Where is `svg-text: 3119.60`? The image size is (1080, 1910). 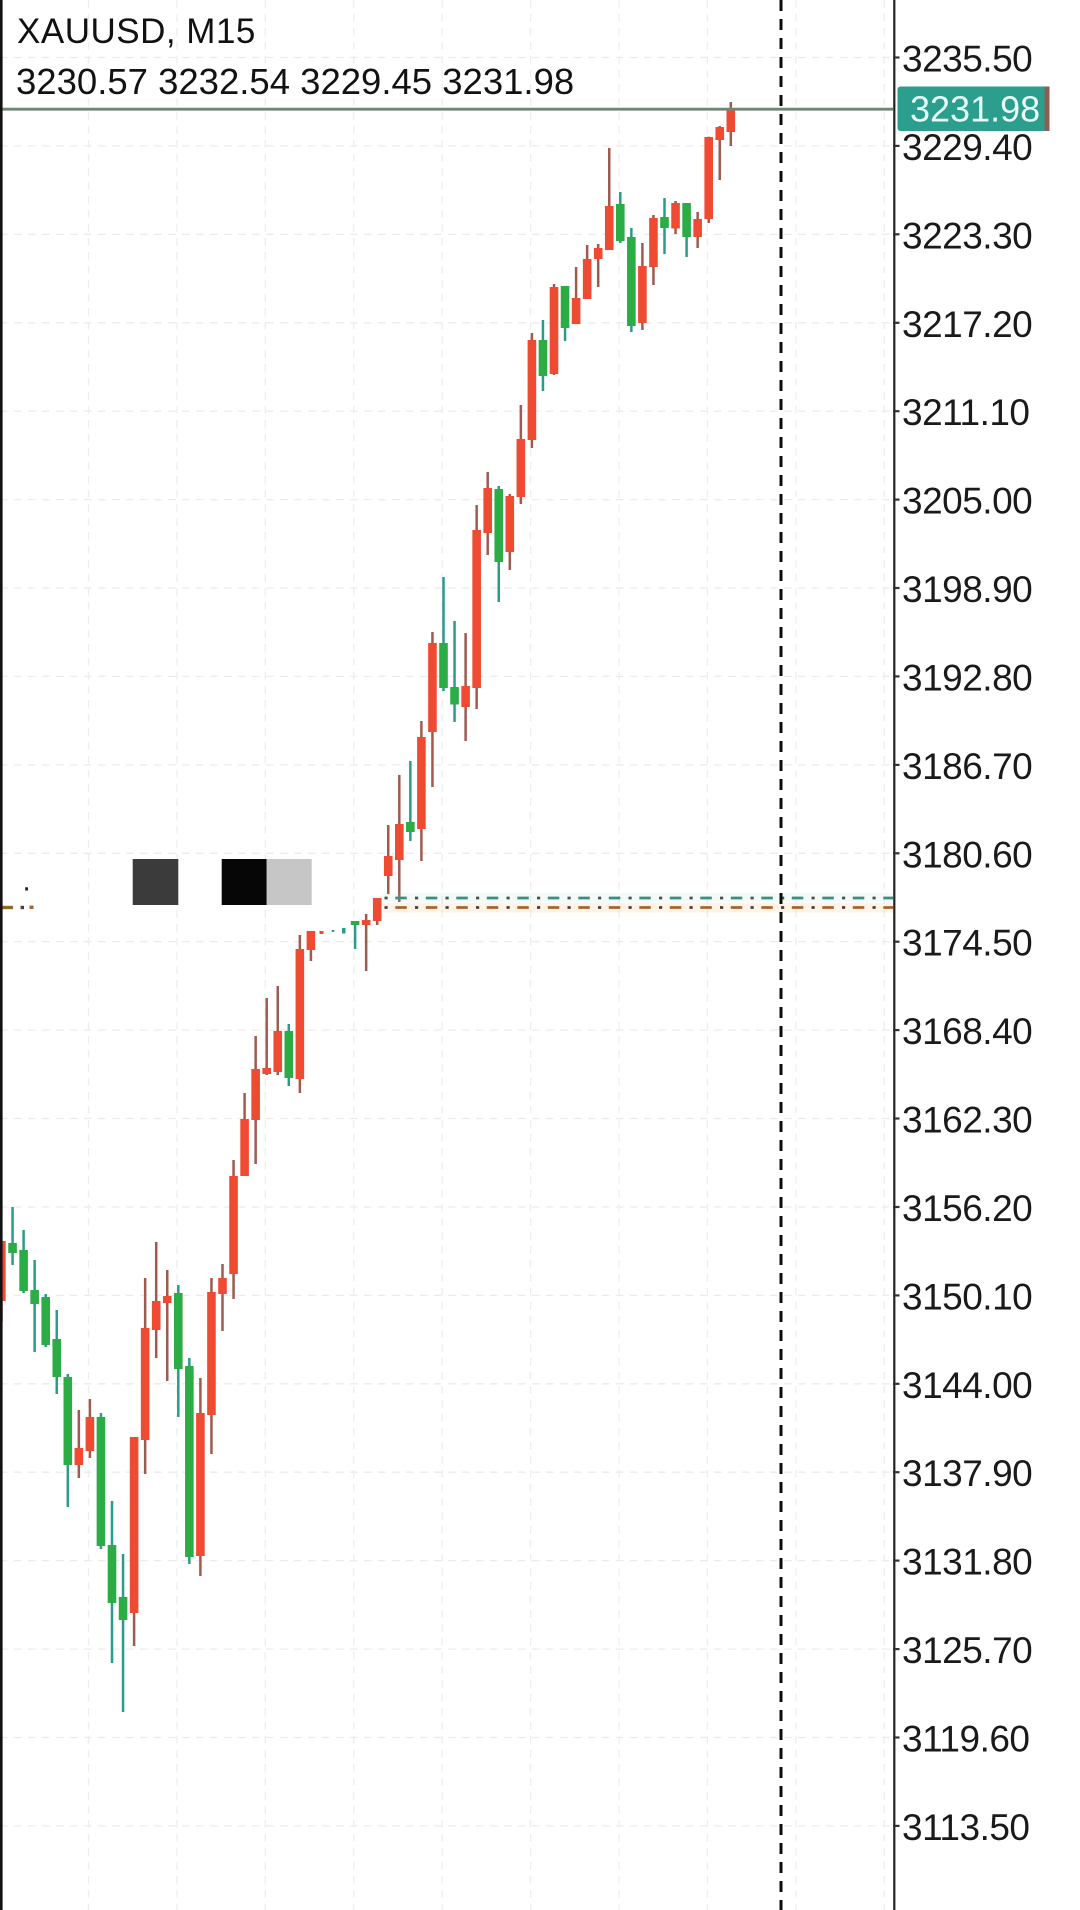 svg-text: 3119.60 is located at coordinates (966, 1739).